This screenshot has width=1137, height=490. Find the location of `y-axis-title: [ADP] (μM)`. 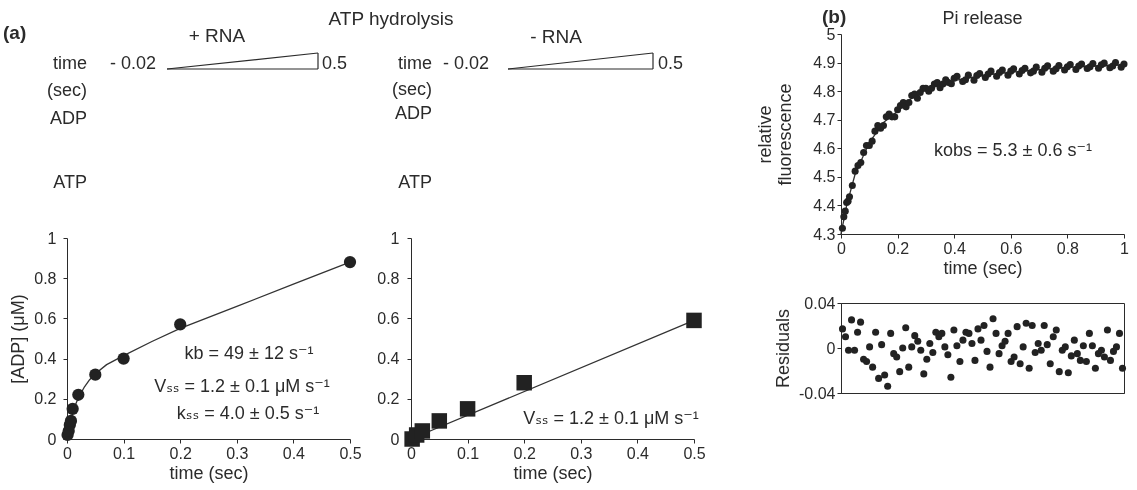

y-axis-title: [ADP] (μM) is located at coordinates (18, 339).